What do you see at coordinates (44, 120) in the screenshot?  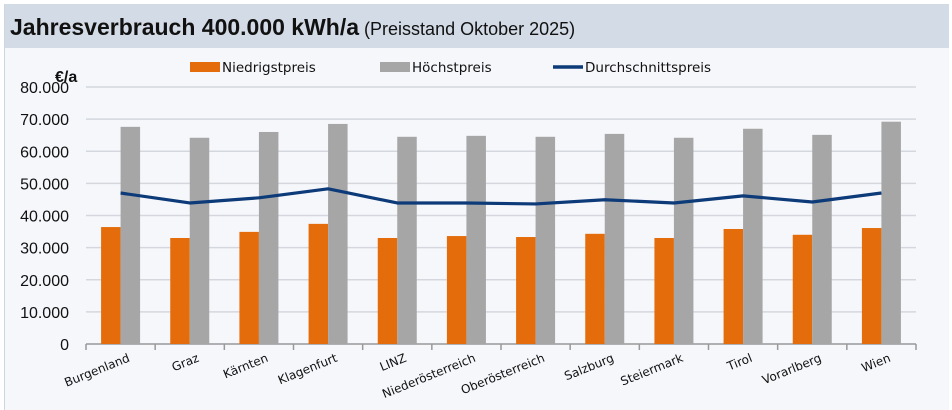 I see `y-tick-label: 70.000` at bounding box center [44, 120].